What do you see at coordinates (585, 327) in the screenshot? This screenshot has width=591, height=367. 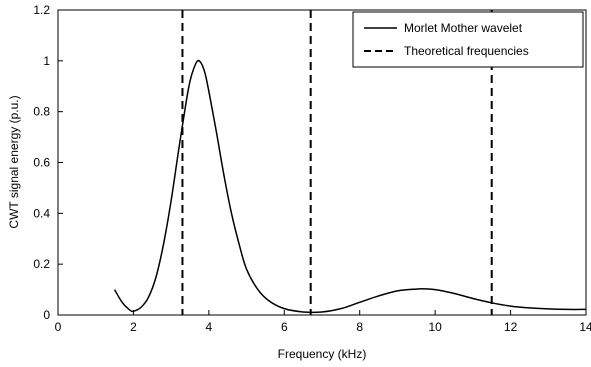 I see `x-tick-label: 14` at bounding box center [585, 327].